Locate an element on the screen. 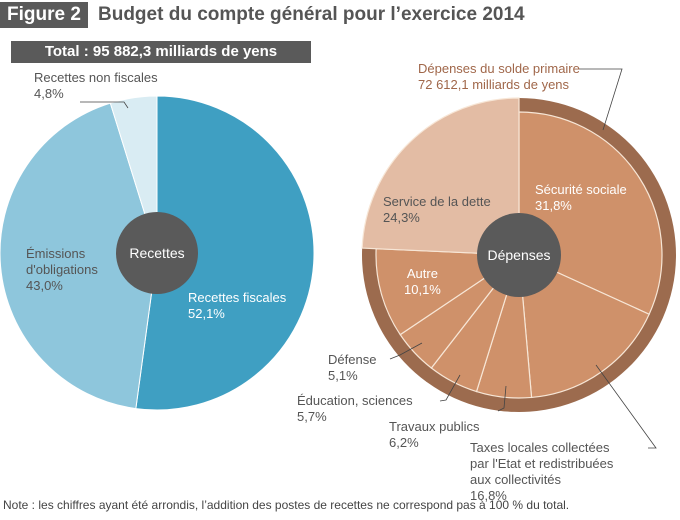  label-text: Éducation, sciences is located at coordinates (355, 400).